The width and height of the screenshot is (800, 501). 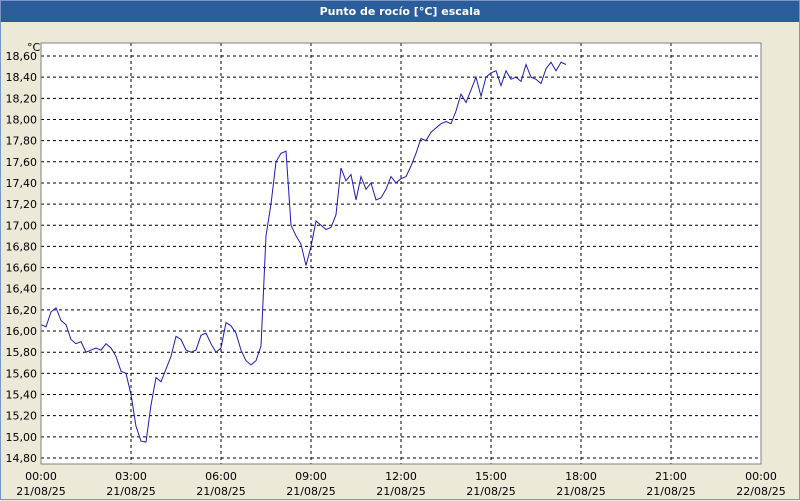 I want to click on x-tick-time-label: 12:00, so click(x=401, y=476).